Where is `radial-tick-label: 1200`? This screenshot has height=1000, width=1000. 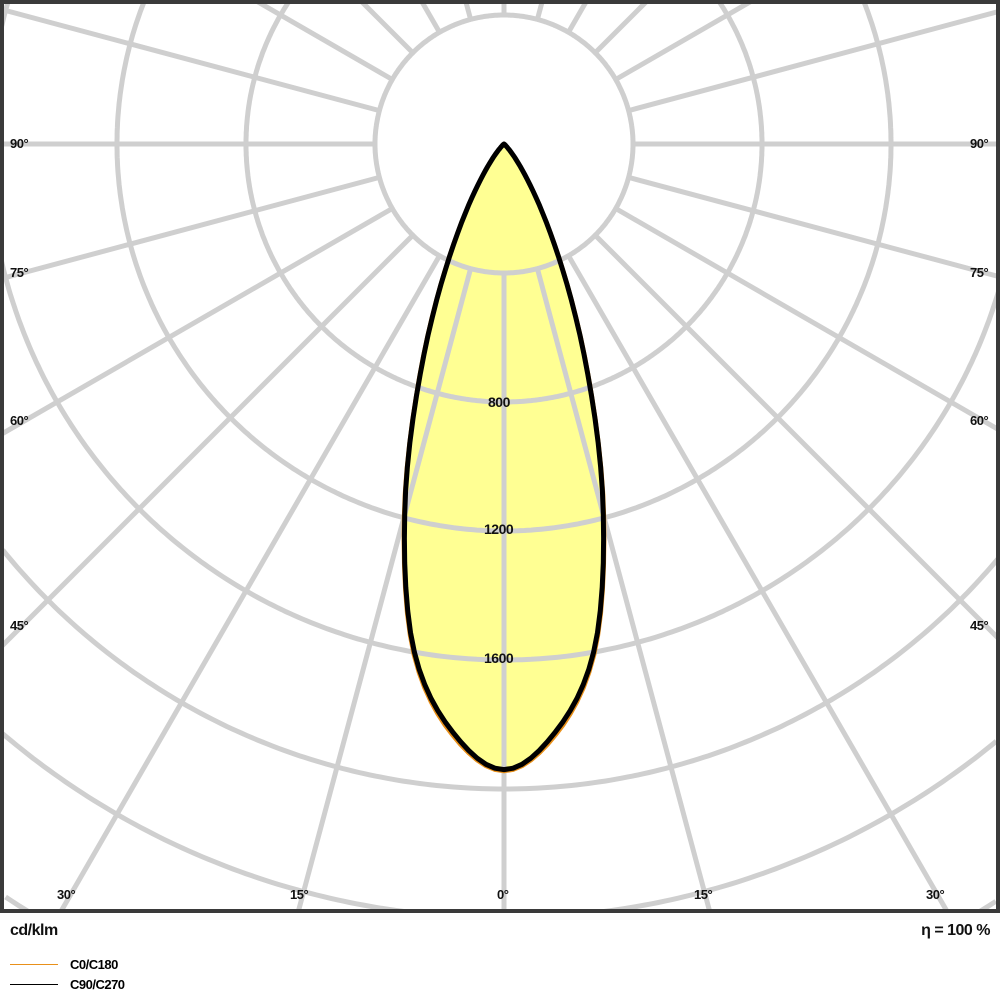
radial-tick-label: 1200 is located at coordinates (499, 529).